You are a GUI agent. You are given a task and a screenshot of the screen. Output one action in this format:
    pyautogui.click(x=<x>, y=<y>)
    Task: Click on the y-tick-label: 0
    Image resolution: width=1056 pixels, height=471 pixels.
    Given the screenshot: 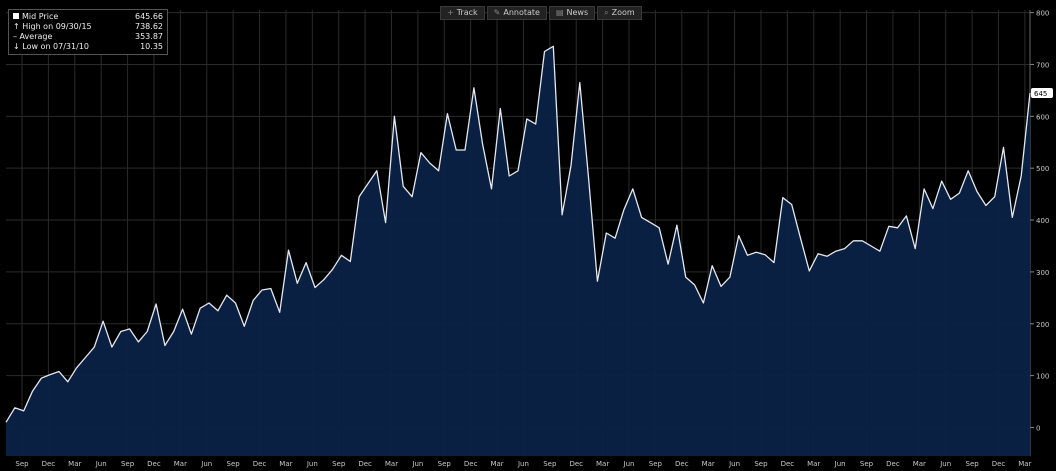 What is the action you would take?
    pyautogui.click(x=1038, y=428)
    